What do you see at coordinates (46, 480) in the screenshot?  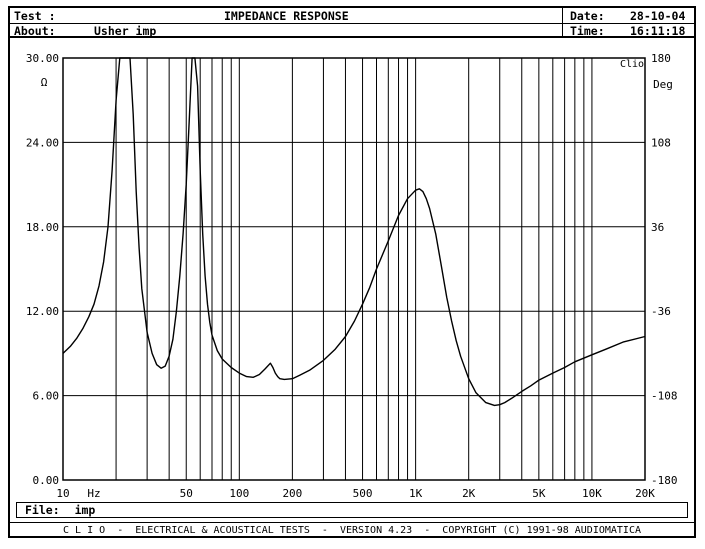 I see `y-tick-label: 0.00` at bounding box center [46, 480].